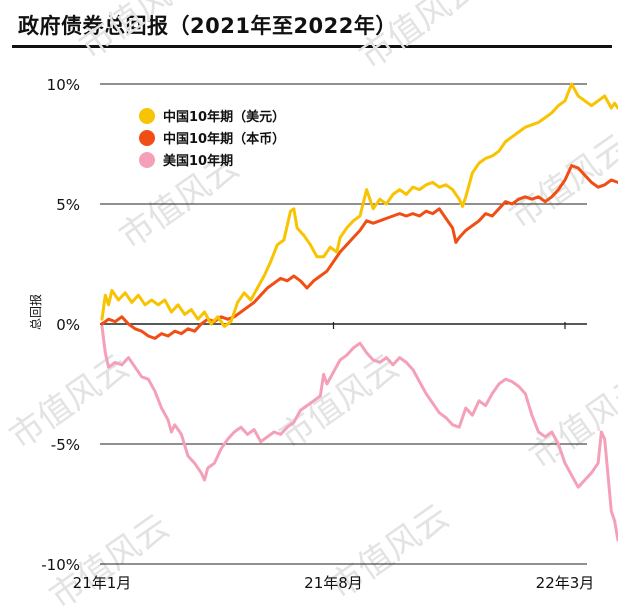 The width and height of the screenshot is (618, 615). Describe the element at coordinates (60, 565) in the screenshot. I see `y-tick-label: -10%` at that location.